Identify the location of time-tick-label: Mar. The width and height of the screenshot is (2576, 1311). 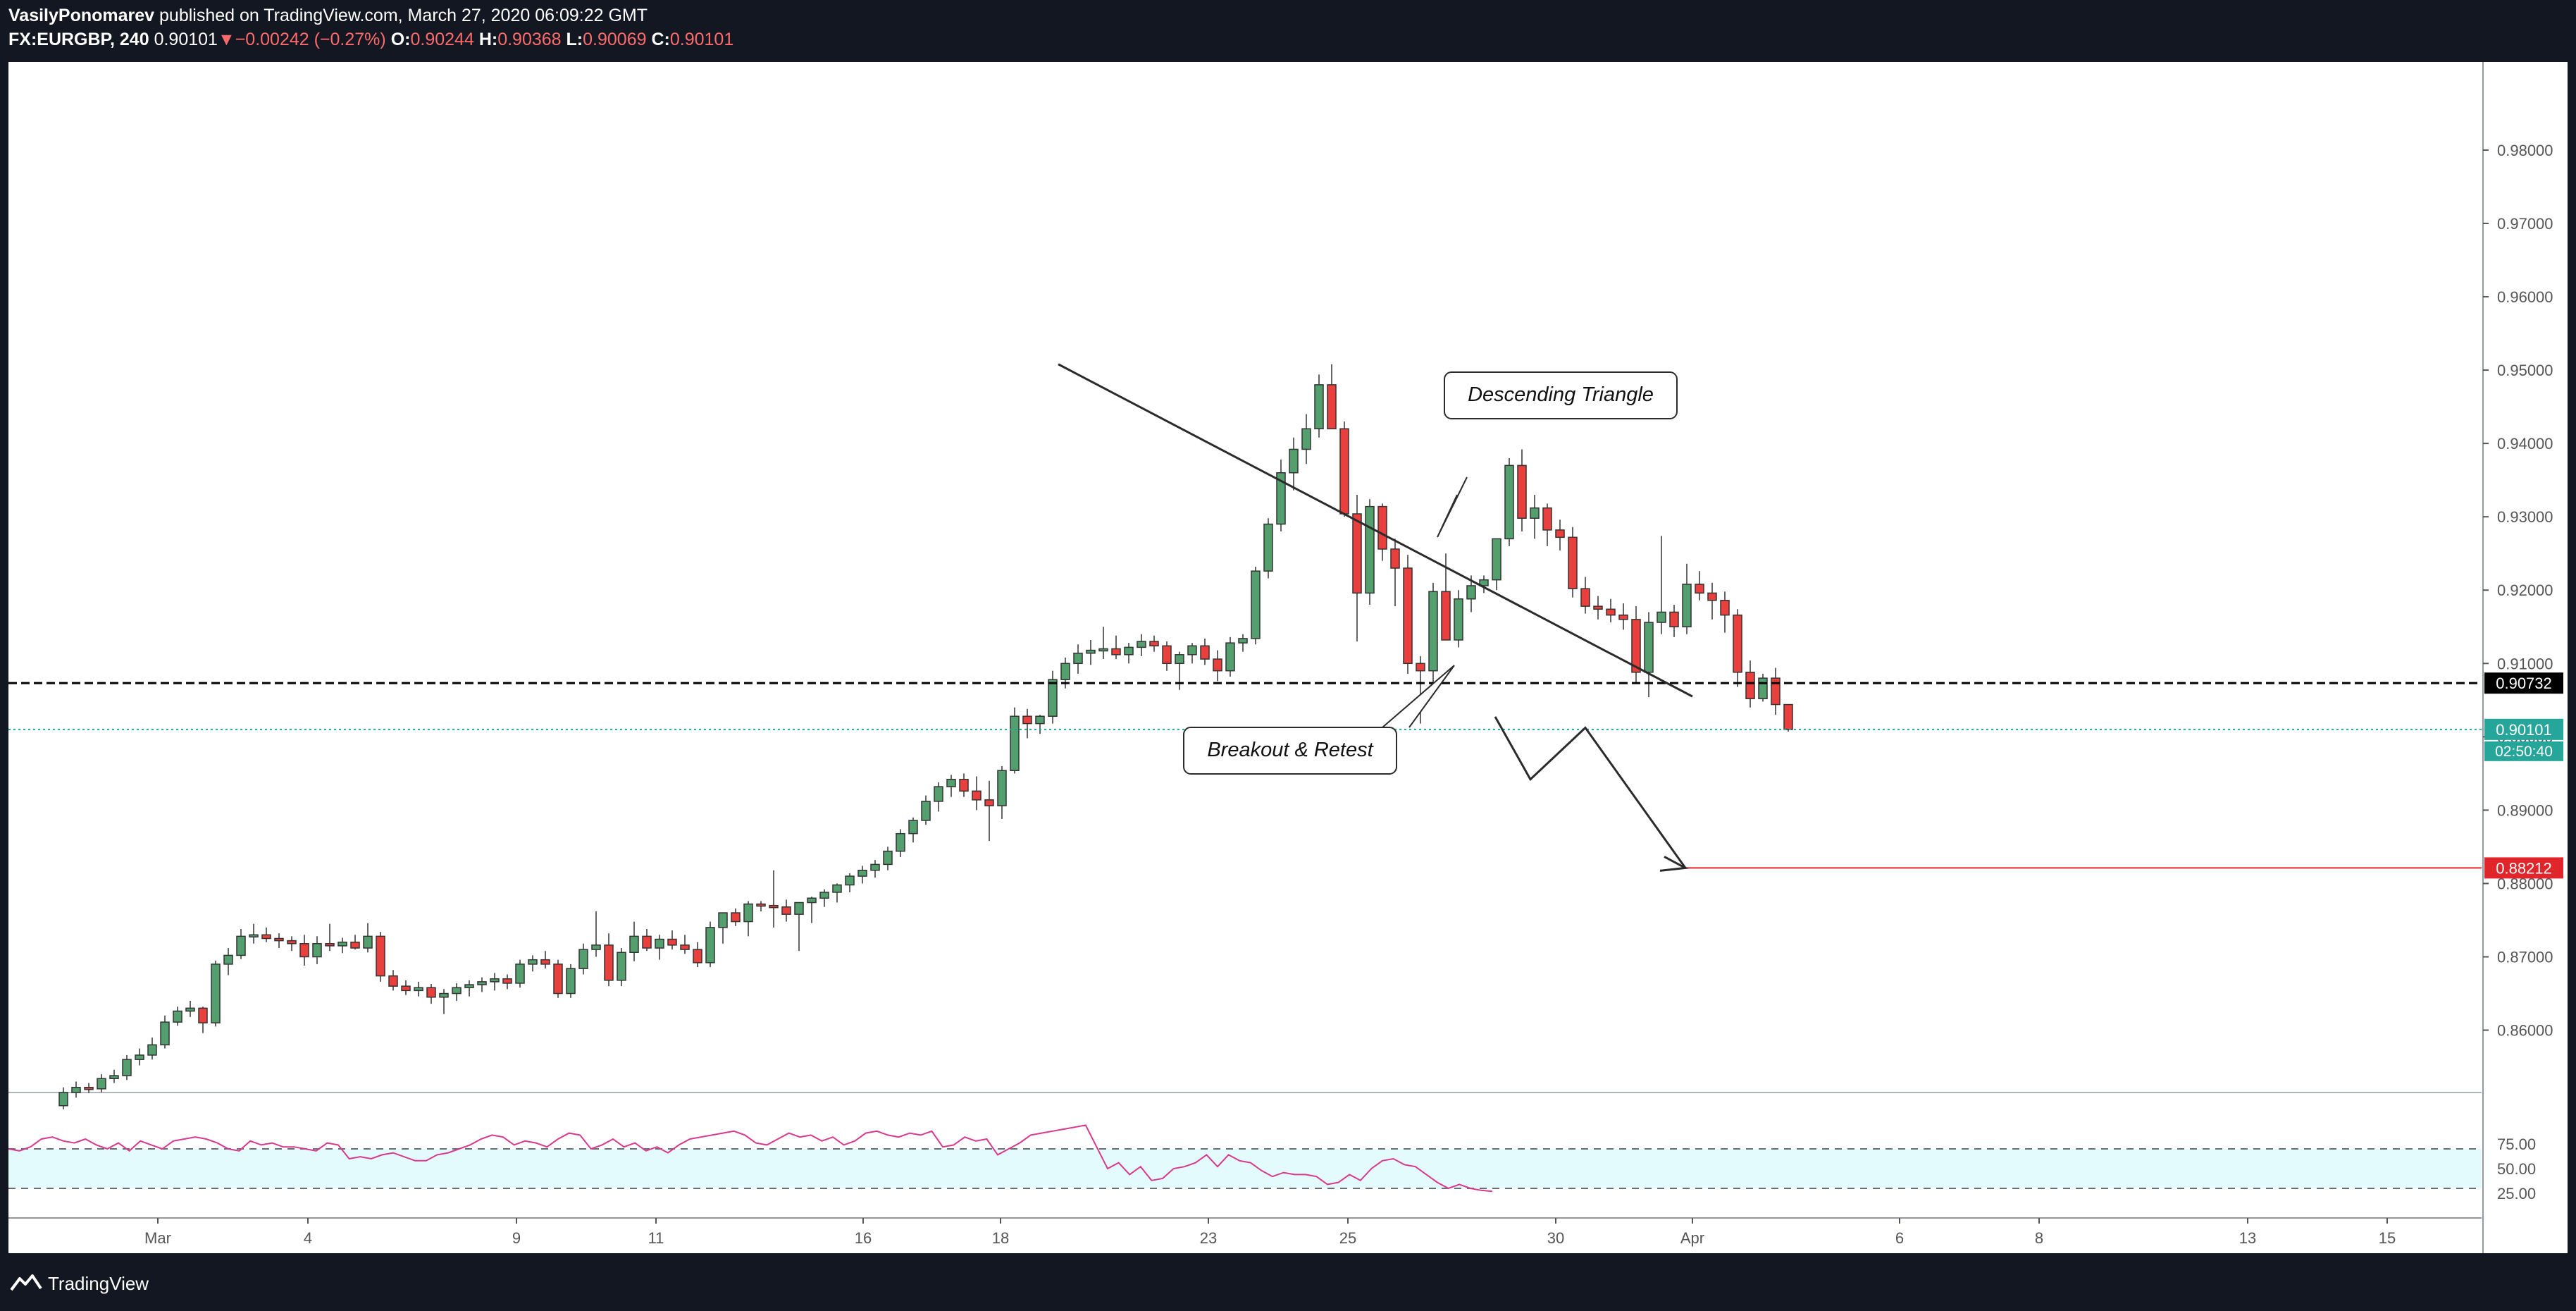
(157, 1238).